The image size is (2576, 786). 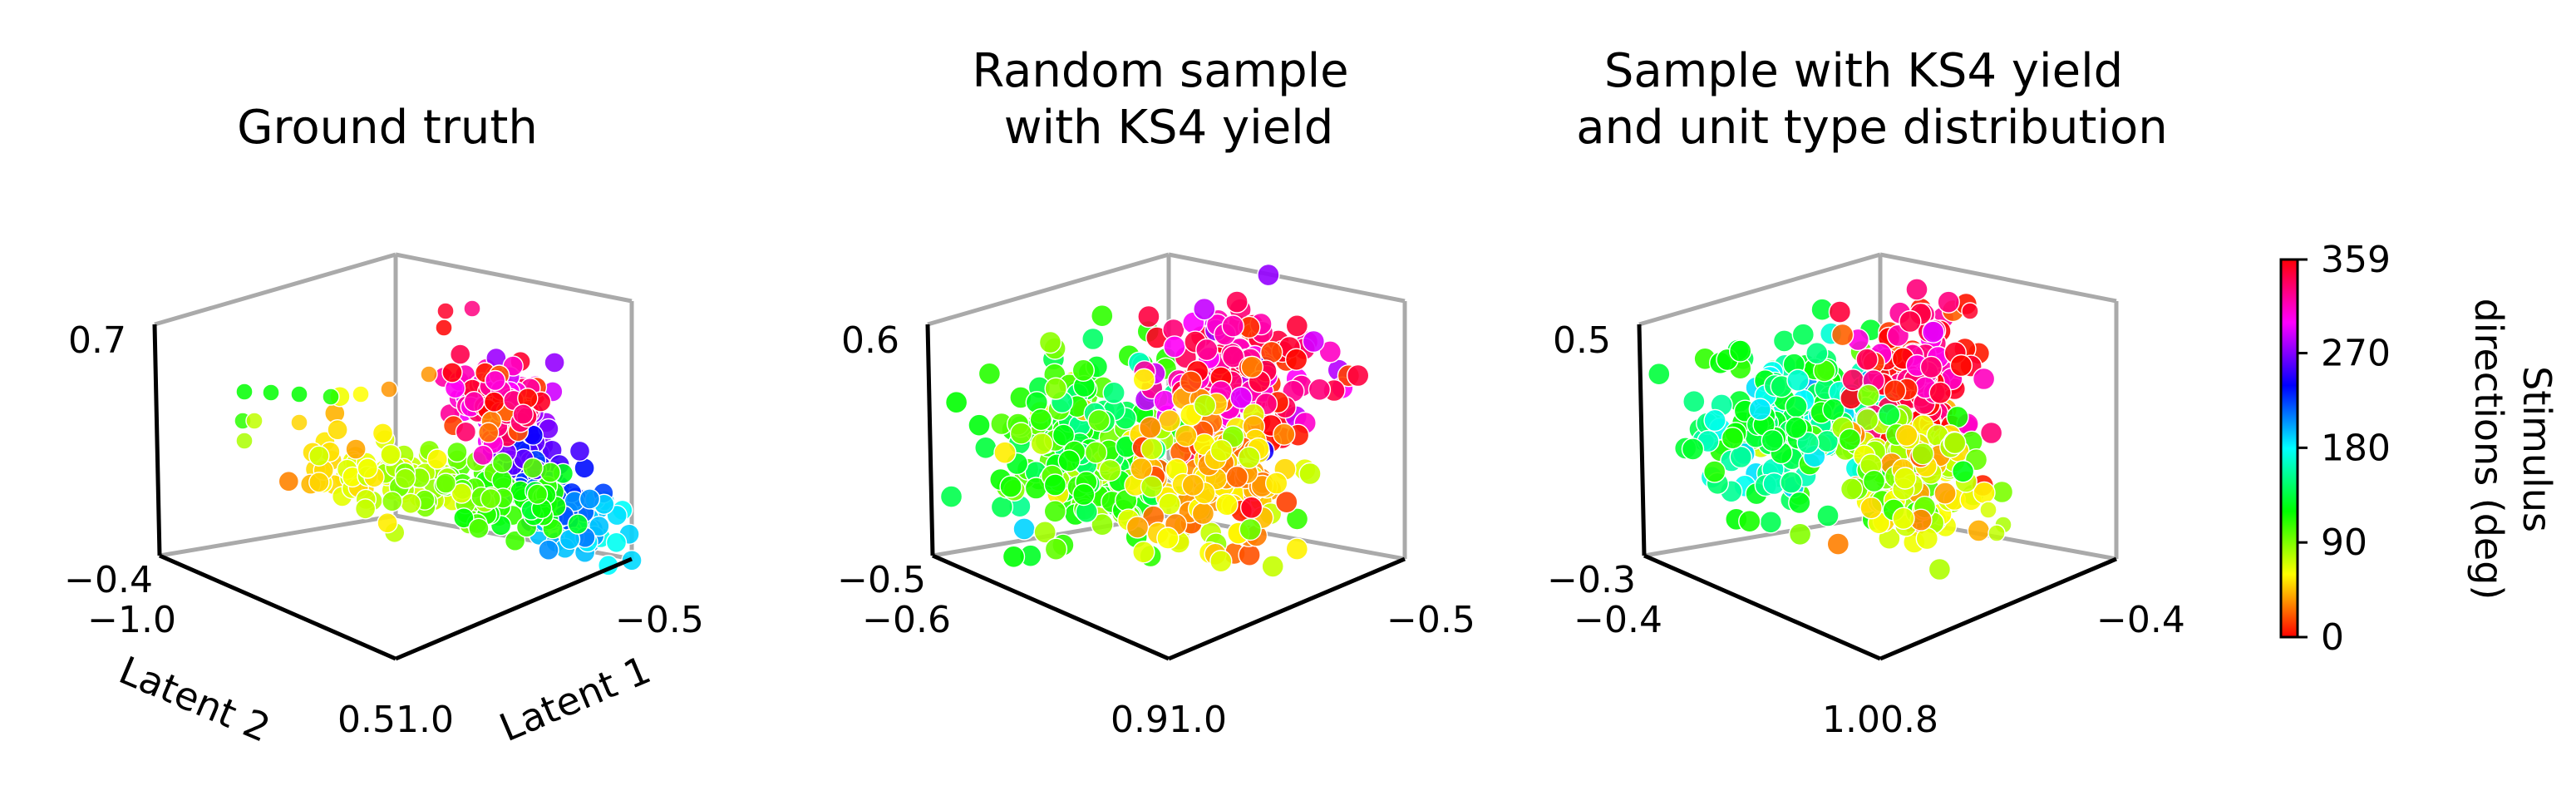 I want to click on colorbar-ticks: 359 270 180 90 0, so click(x=2344, y=449).